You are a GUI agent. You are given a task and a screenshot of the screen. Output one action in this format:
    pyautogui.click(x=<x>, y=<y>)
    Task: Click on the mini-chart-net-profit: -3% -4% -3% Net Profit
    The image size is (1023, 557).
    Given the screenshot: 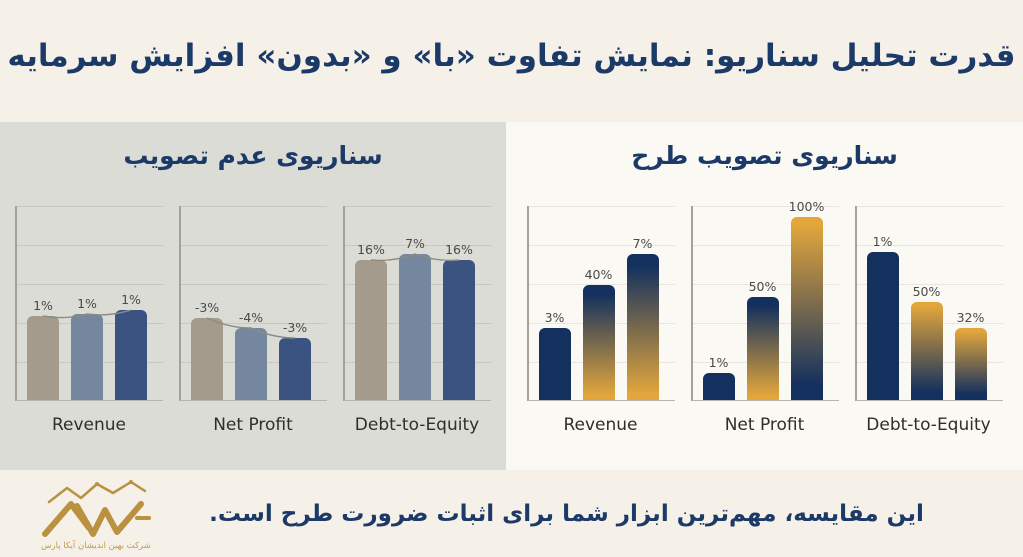 What is the action you would take?
    pyautogui.click(x=253, y=320)
    